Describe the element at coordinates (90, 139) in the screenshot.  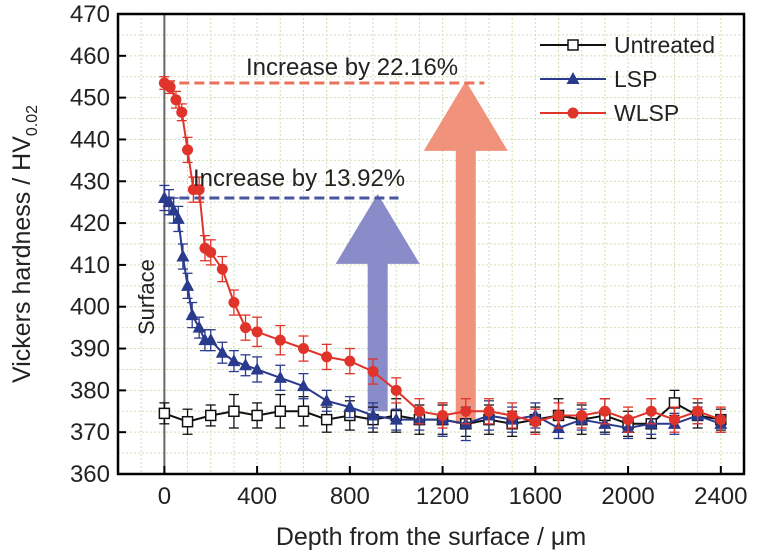
I see `y-tick-label: 440` at that location.